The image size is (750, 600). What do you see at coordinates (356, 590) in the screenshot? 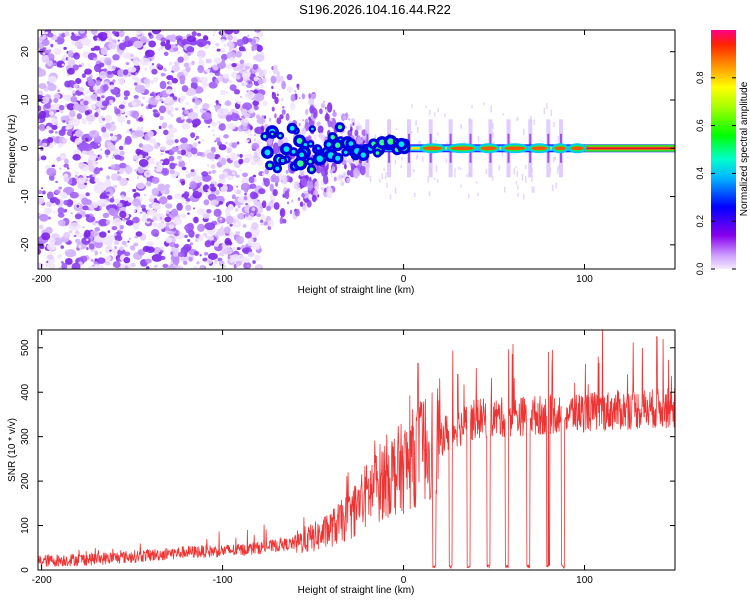
I see `snr-xlabel: Height of straight line (km)` at bounding box center [356, 590].